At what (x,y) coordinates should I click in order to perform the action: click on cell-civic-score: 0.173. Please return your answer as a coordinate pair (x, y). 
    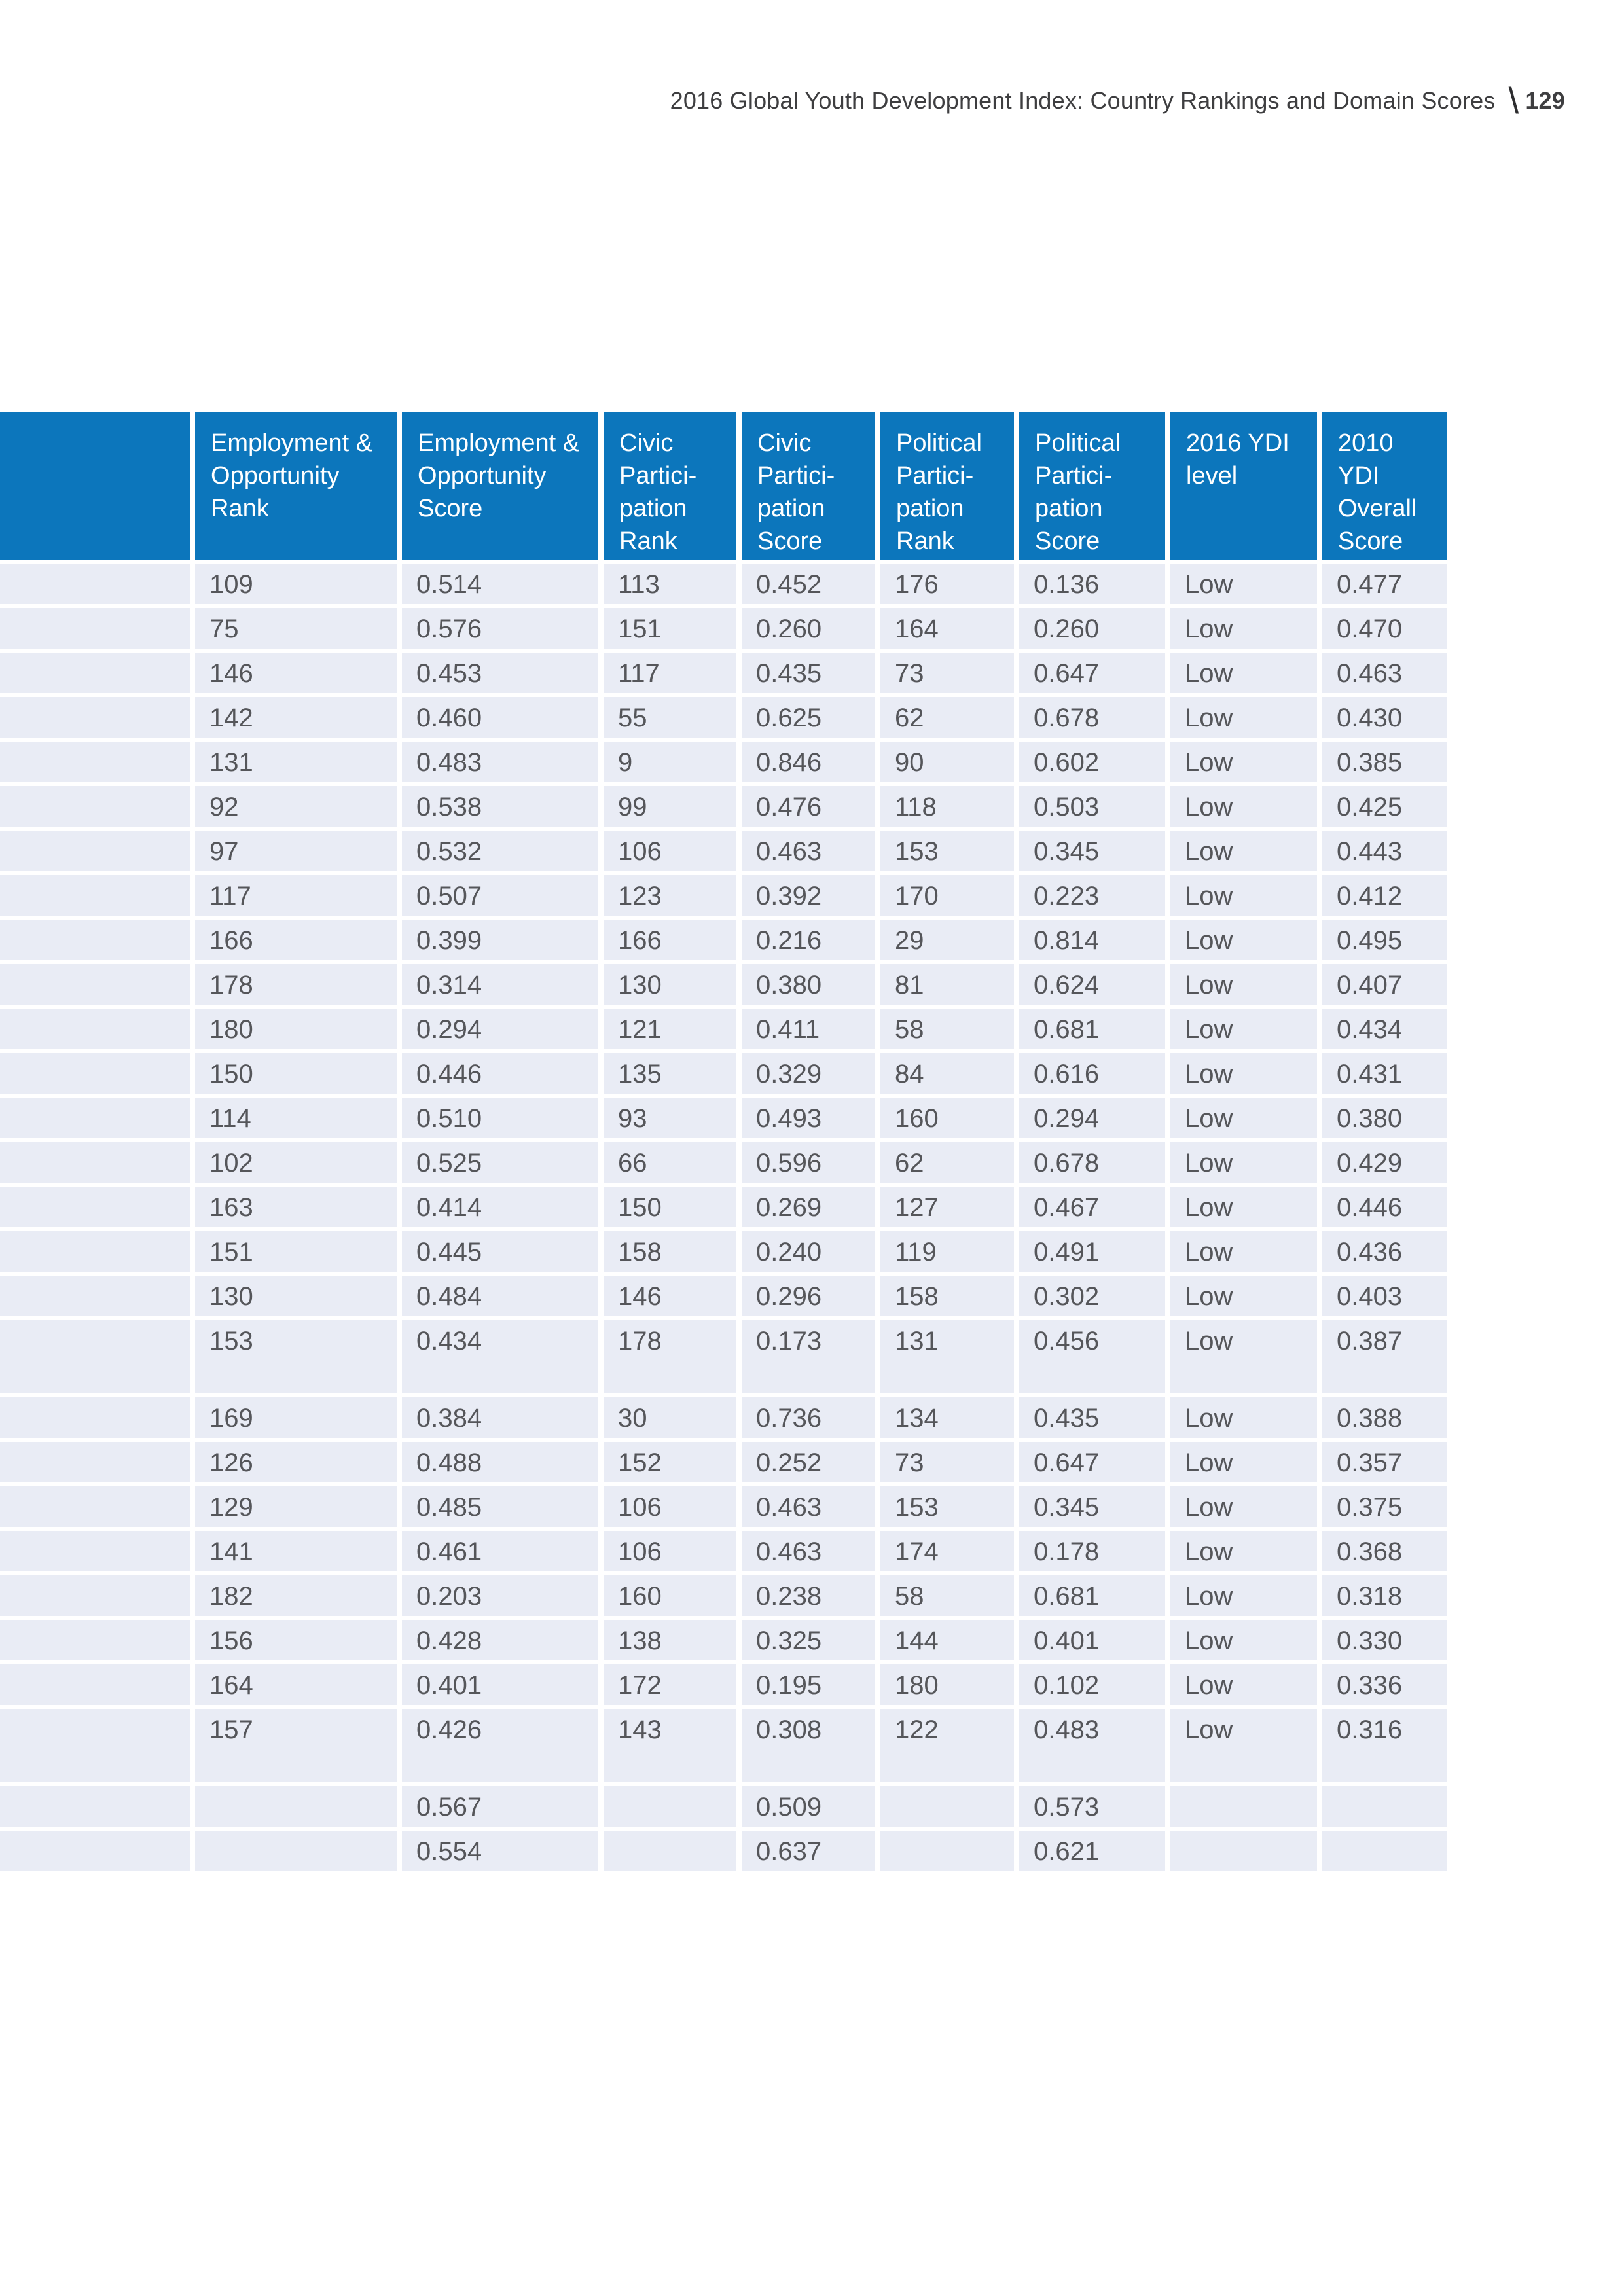
    Looking at the image, I should click on (808, 1356).